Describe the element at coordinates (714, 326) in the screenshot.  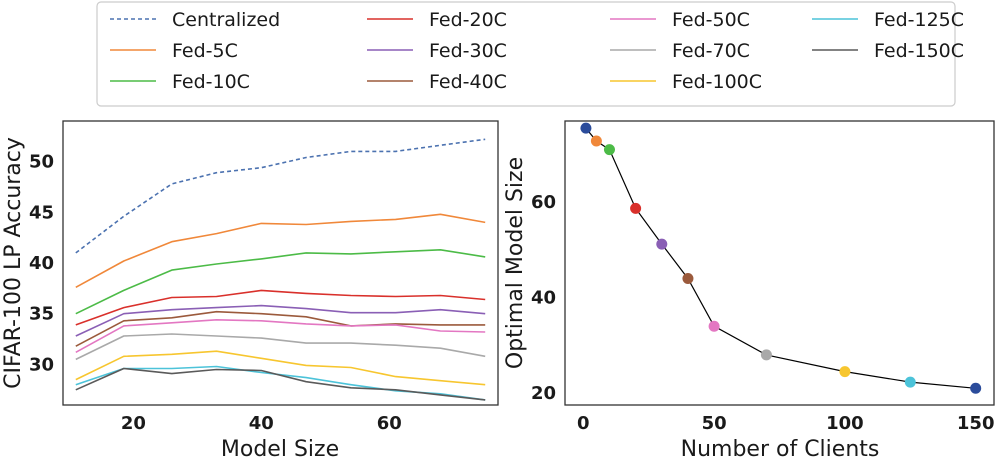
I see `scatter-point-50-clients` at that location.